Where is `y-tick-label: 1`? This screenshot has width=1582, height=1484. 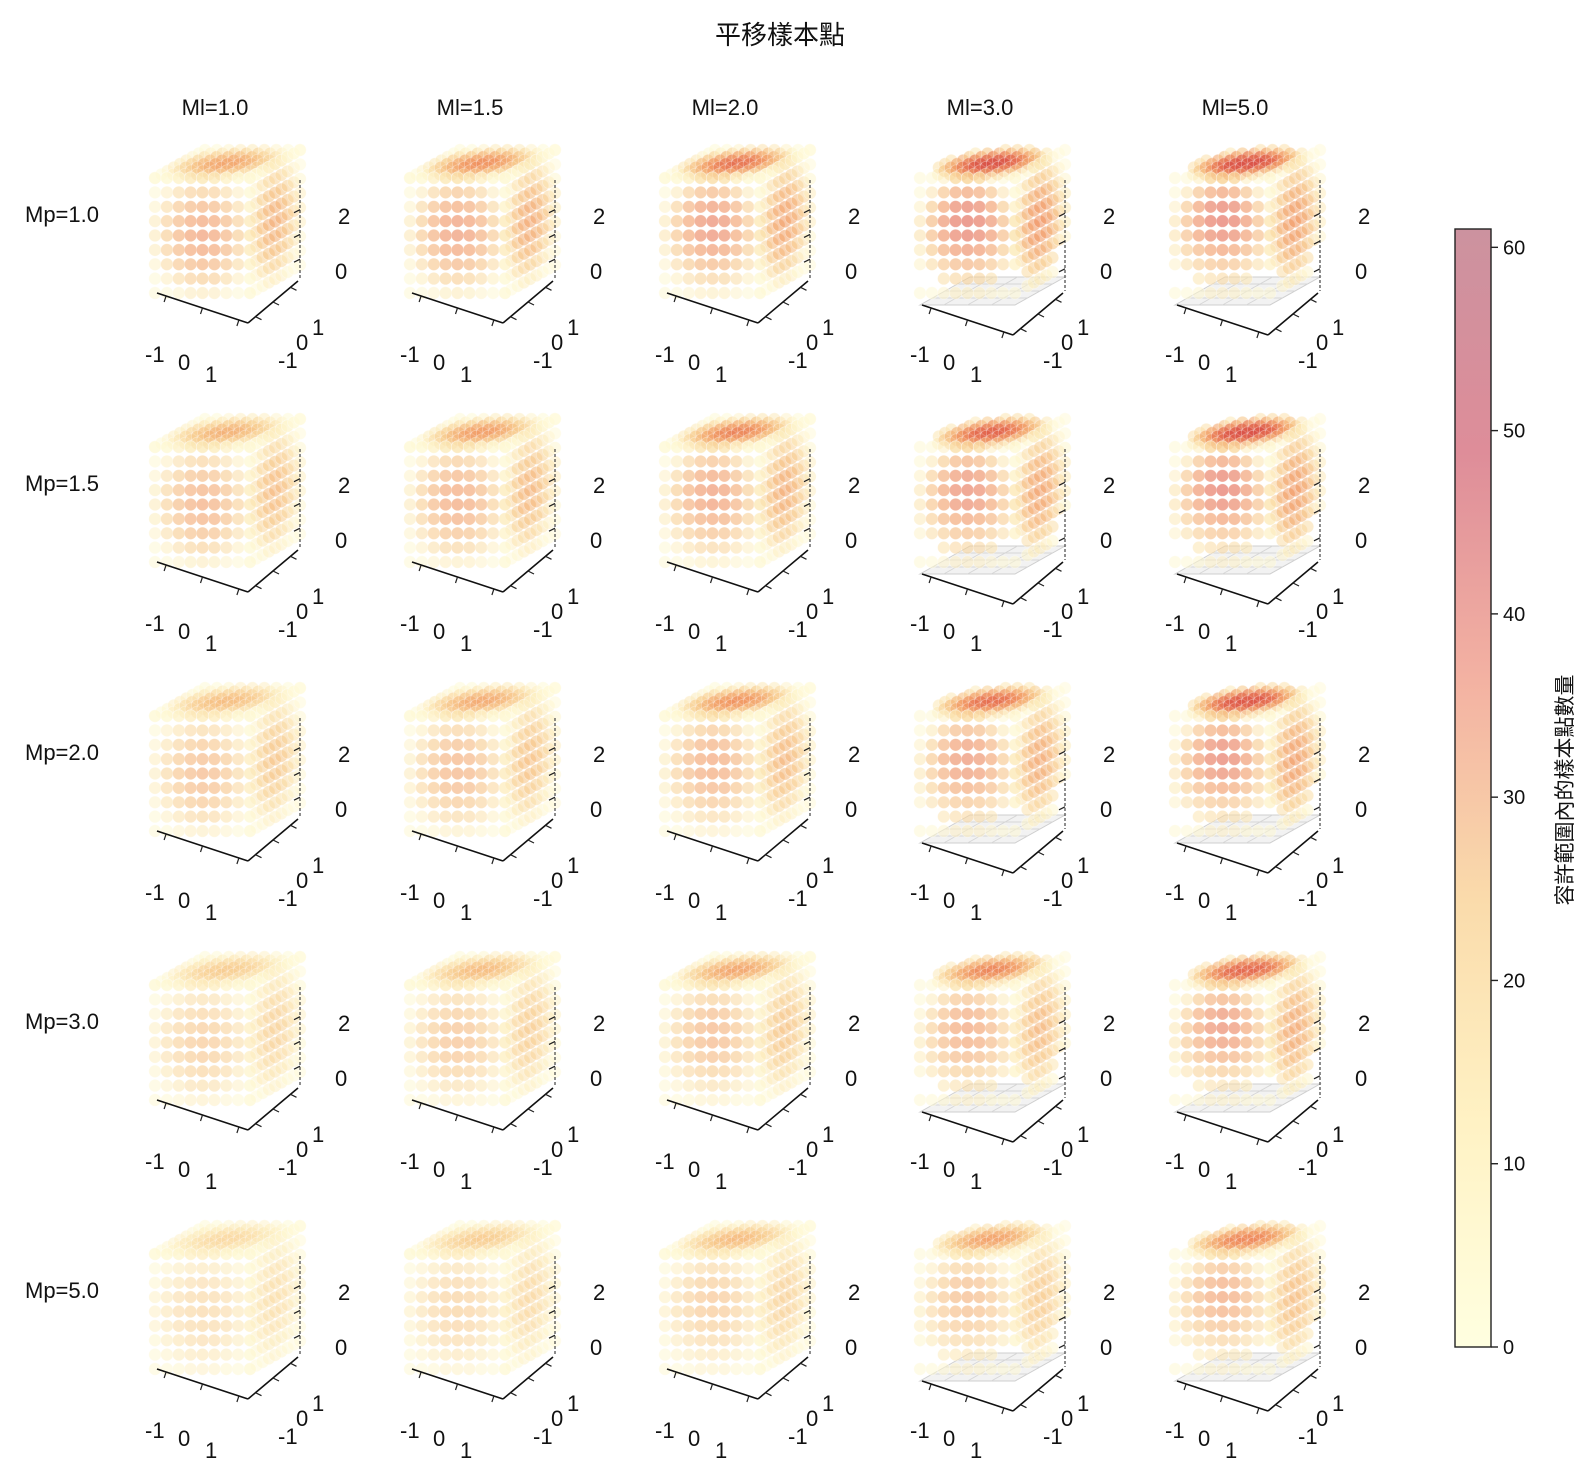
y-tick-label: 1 is located at coordinates (573, 596).